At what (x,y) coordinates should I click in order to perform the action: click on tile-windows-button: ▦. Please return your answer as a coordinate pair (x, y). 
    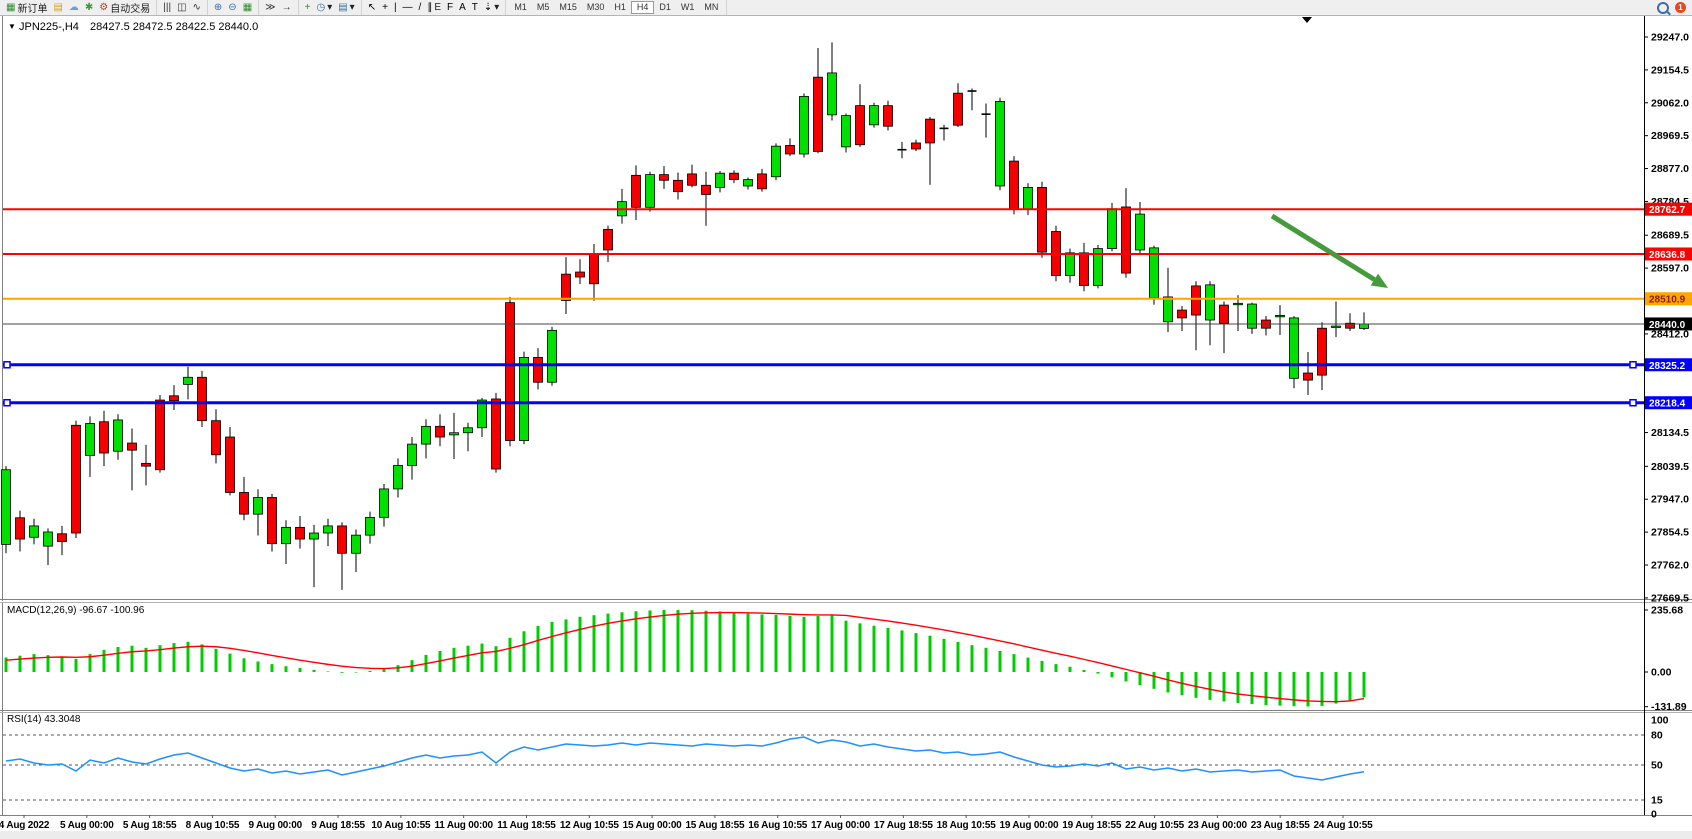
    Looking at the image, I should click on (247, 7).